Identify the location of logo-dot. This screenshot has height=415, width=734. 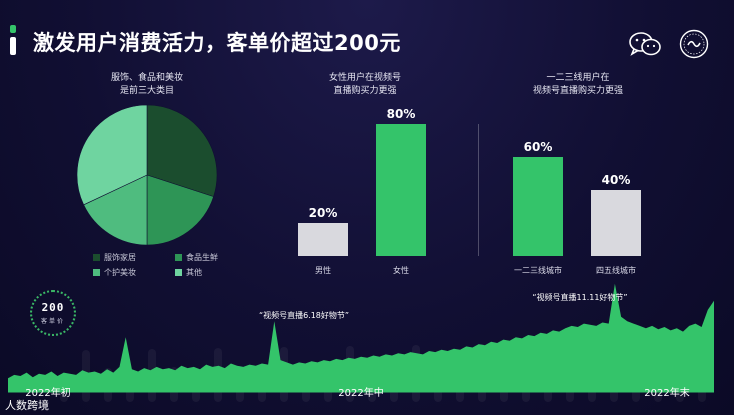
(13, 29).